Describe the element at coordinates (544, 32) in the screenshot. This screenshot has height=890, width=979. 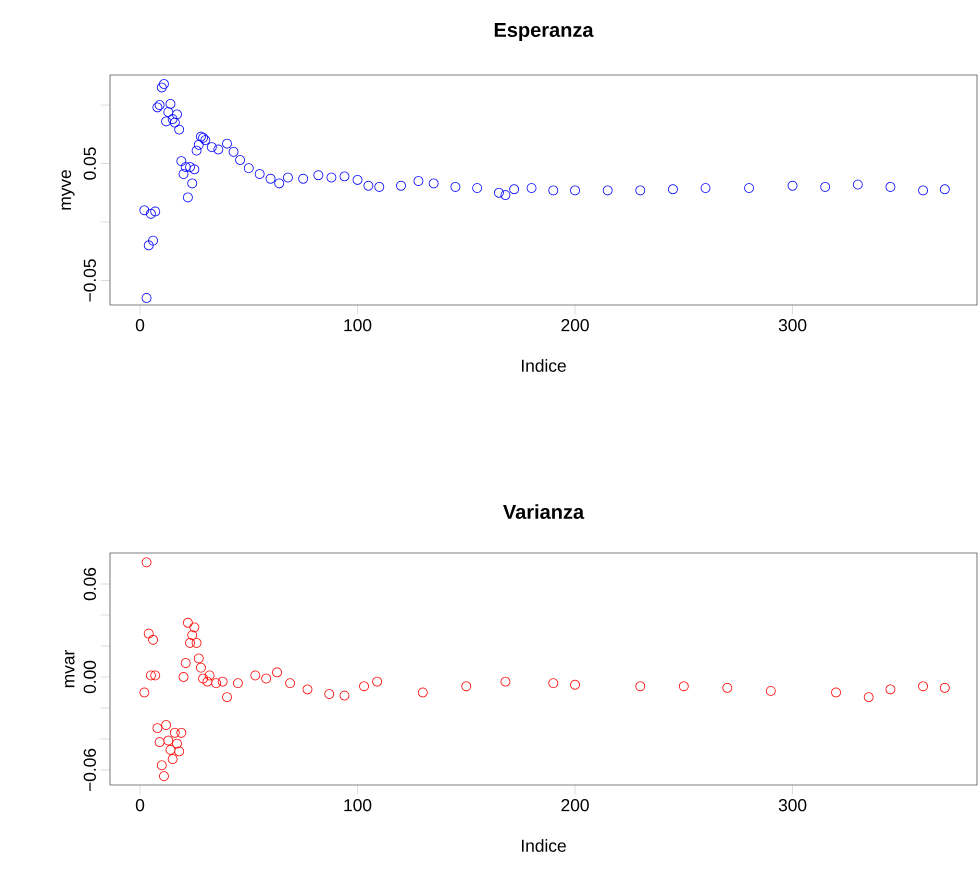
I see `chart-title: Esperanza` at that location.